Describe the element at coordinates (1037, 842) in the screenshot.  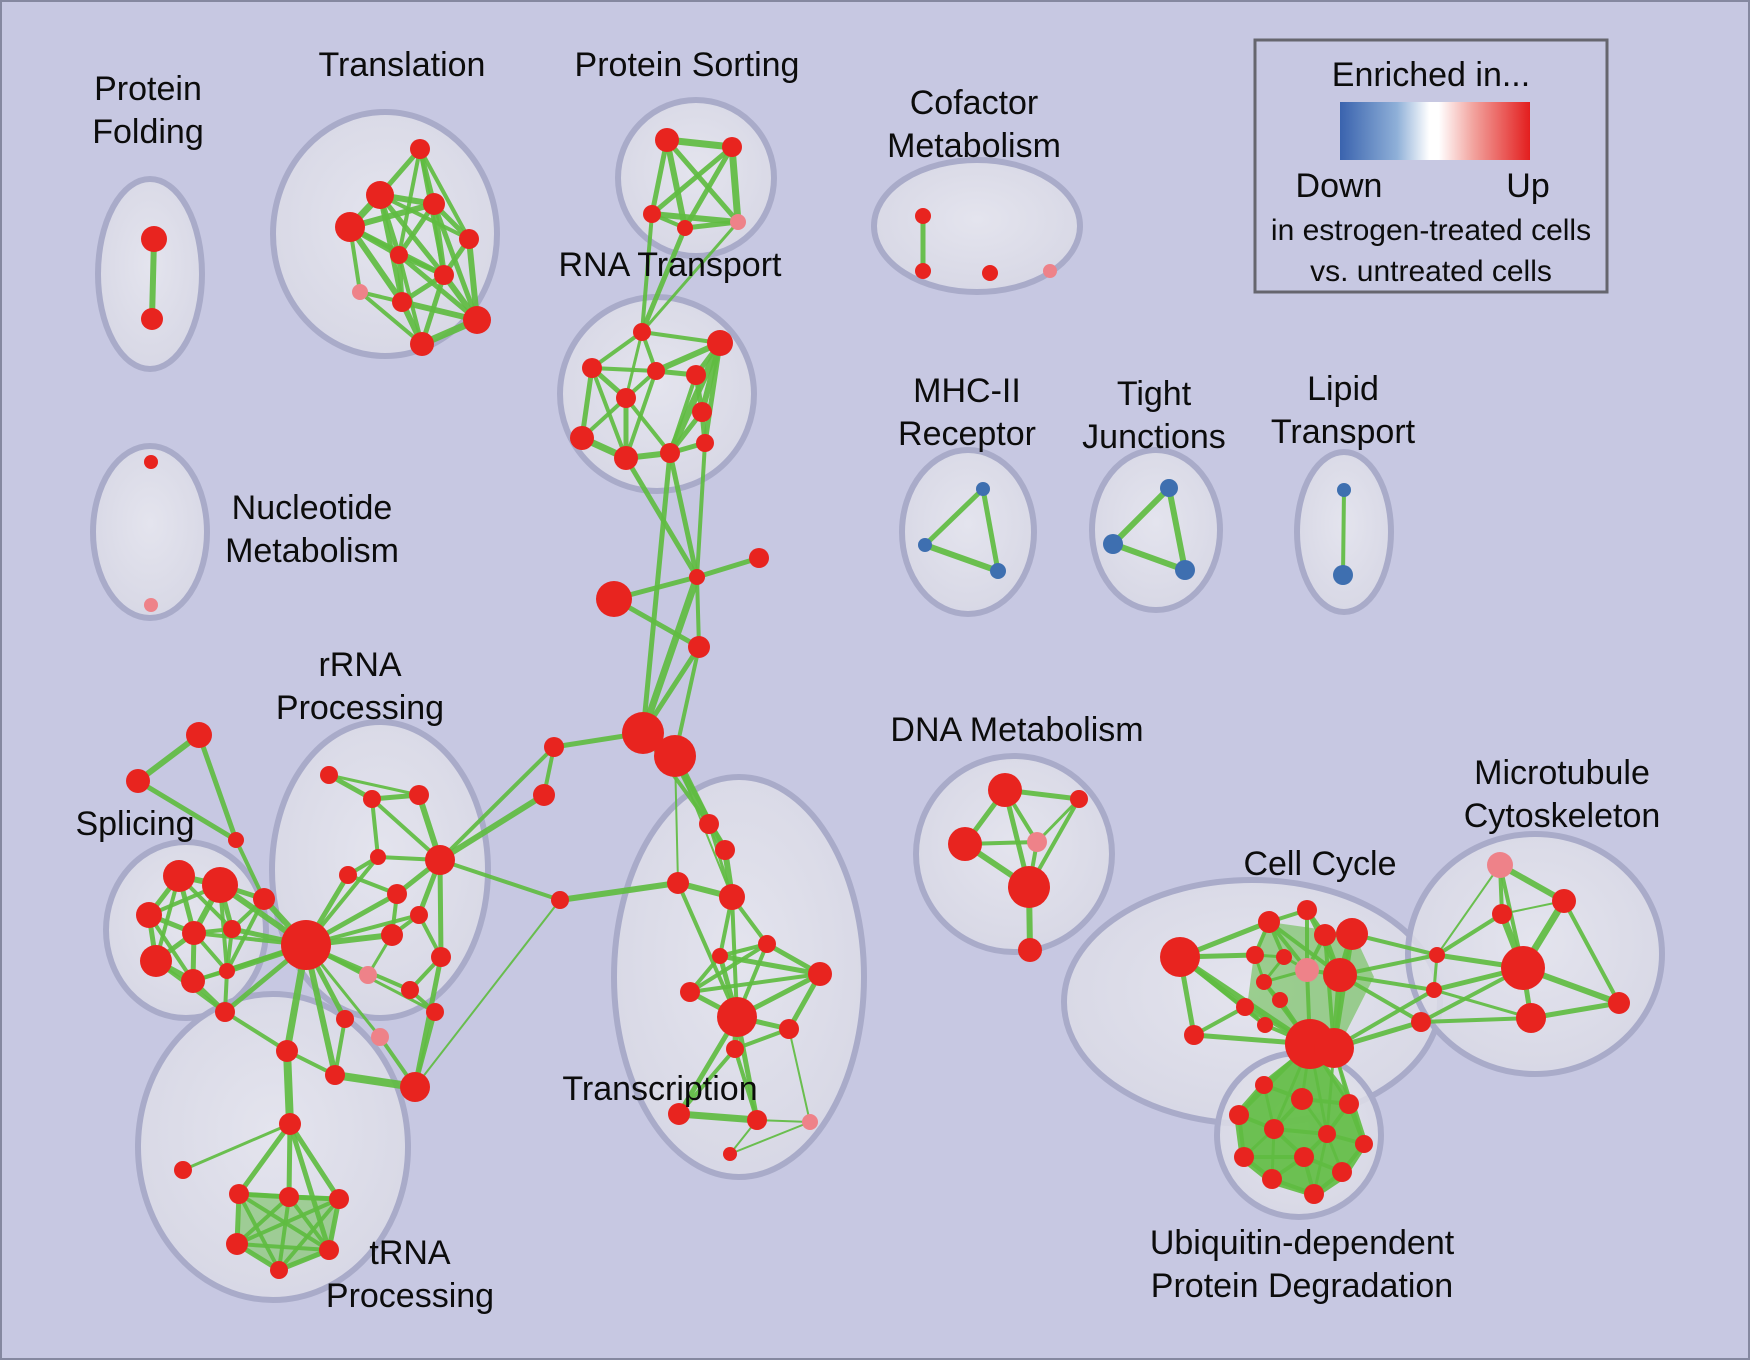
I see `node-dm3` at that location.